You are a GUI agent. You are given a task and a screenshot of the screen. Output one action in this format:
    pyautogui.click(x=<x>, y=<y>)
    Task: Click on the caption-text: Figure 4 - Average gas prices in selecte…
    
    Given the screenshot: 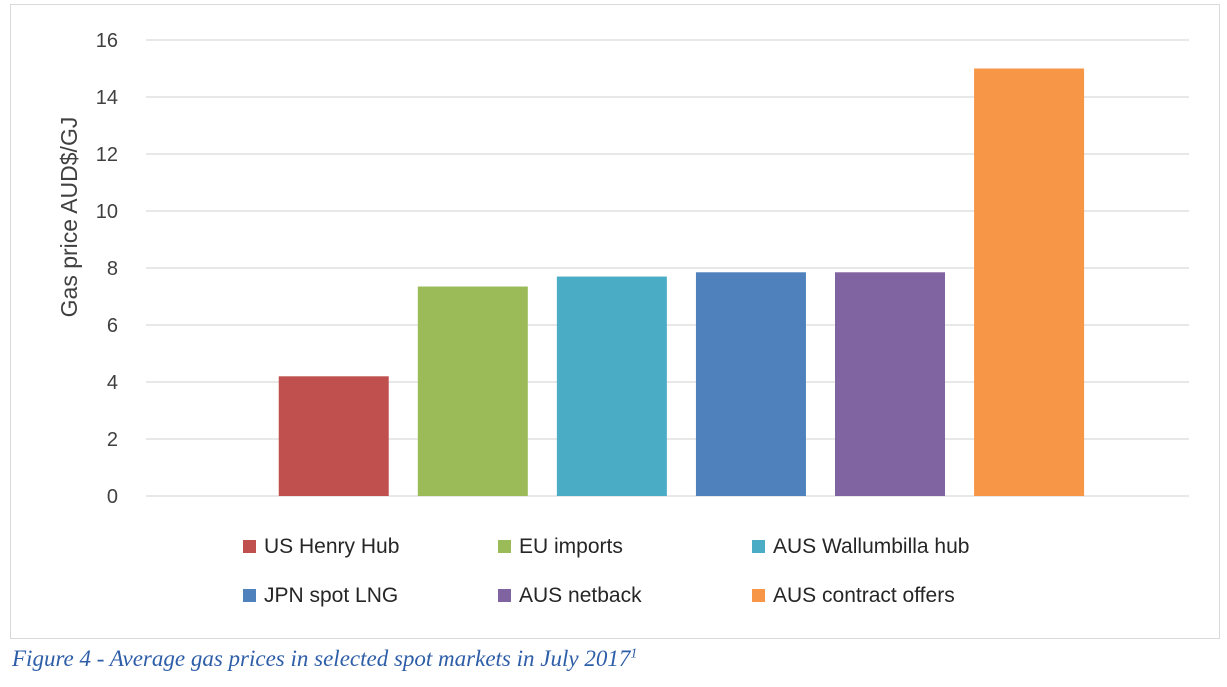 What is the action you would take?
    pyautogui.click(x=321, y=658)
    